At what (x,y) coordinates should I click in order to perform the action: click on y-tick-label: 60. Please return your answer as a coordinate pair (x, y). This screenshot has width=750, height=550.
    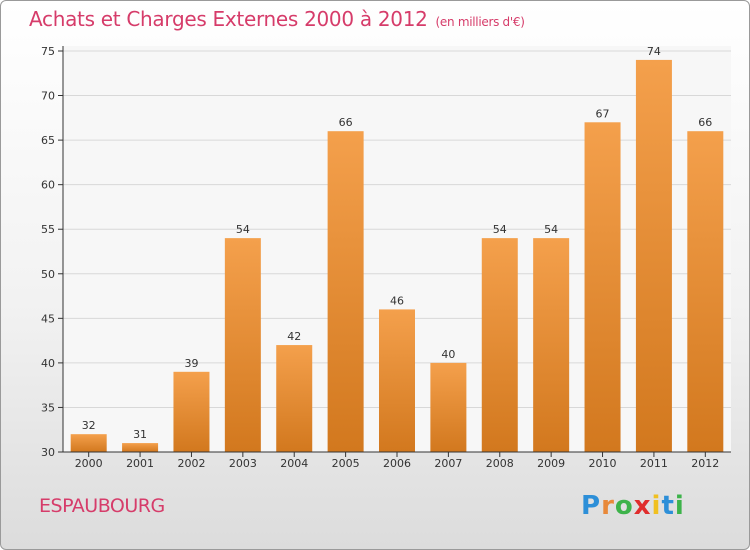
    Looking at the image, I should click on (48, 185).